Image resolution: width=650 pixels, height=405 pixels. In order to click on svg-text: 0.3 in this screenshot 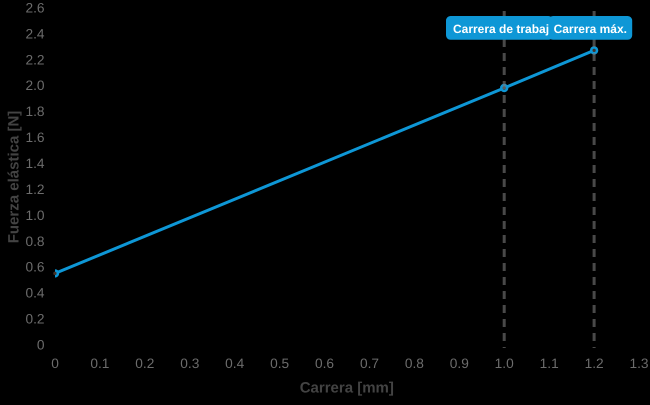, I will do `click(189, 363)`.